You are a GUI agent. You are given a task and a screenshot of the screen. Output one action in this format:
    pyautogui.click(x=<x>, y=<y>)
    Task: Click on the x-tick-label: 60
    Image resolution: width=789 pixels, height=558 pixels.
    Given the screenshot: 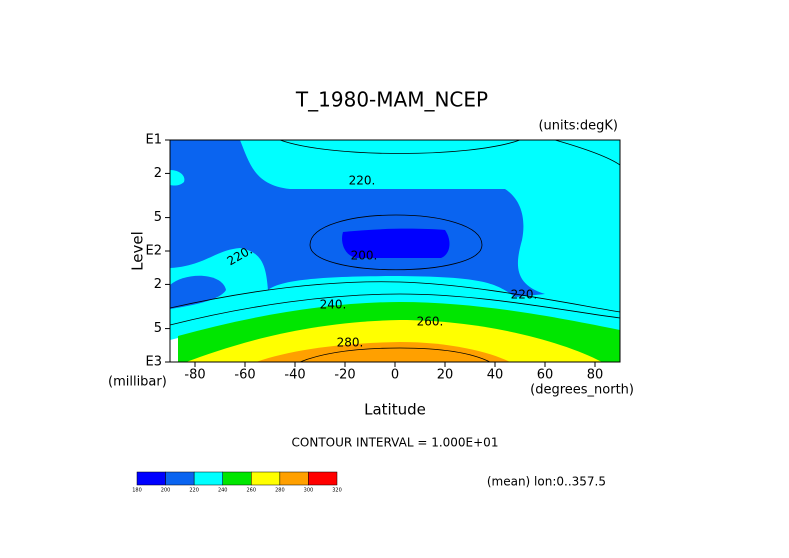 What is the action you would take?
    pyautogui.click(x=545, y=375)
    